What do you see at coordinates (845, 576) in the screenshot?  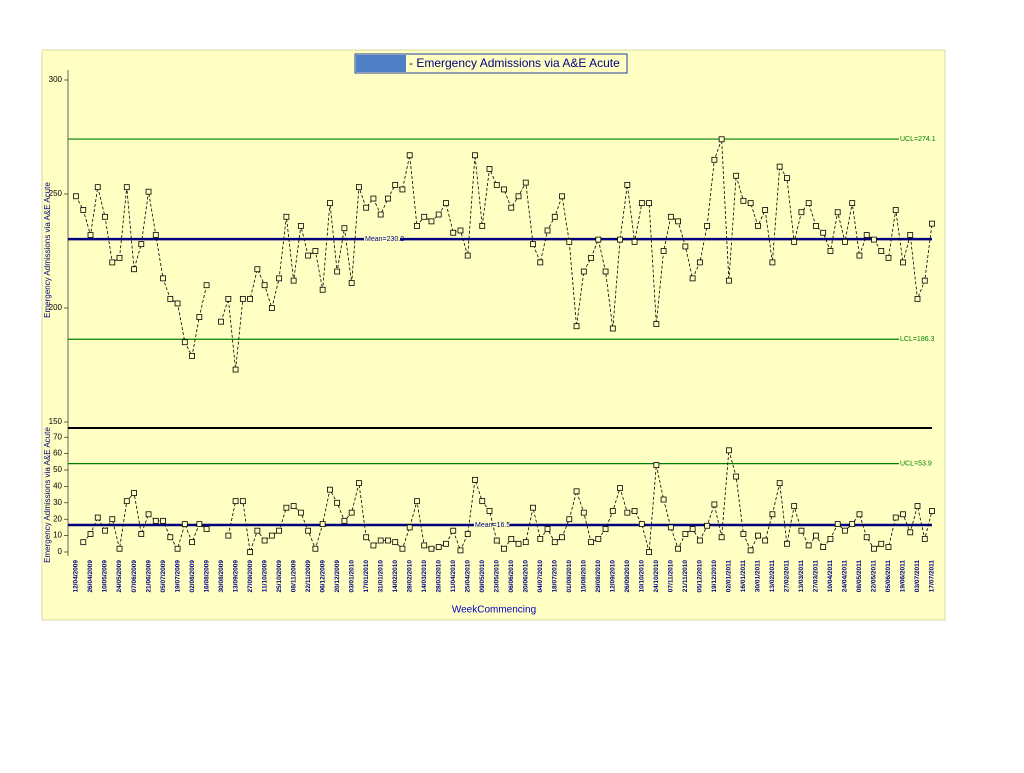 I see `x-tick-label: 24/04/2011` at bounding box center [845, 576].